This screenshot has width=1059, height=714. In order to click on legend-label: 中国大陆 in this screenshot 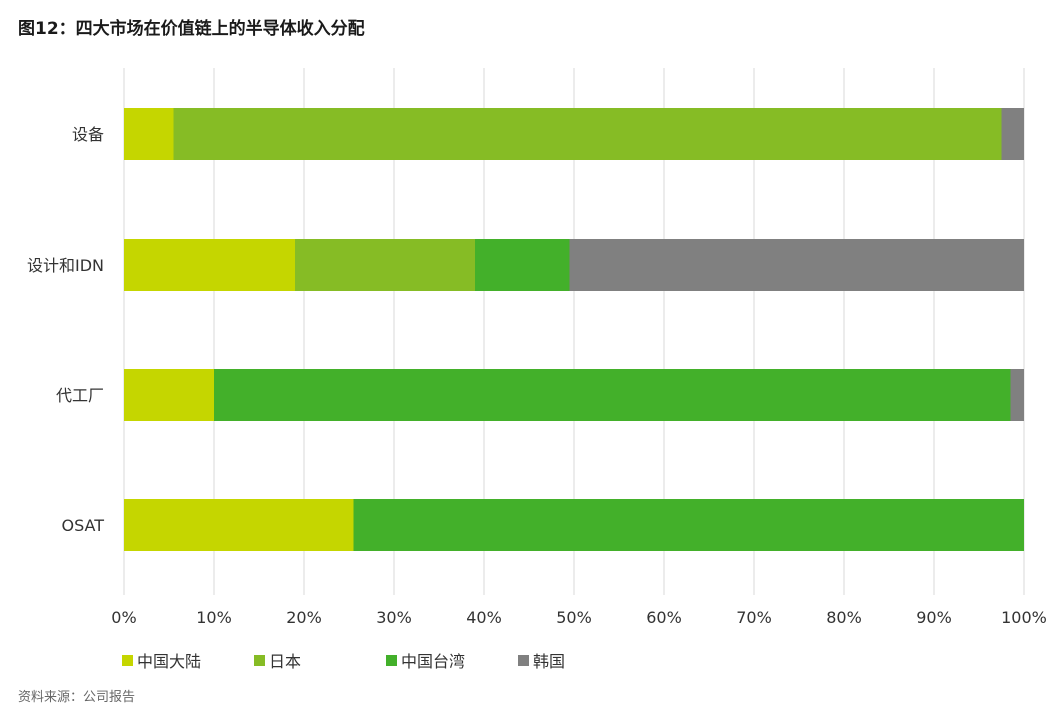, I will do `click(169, 661)`.